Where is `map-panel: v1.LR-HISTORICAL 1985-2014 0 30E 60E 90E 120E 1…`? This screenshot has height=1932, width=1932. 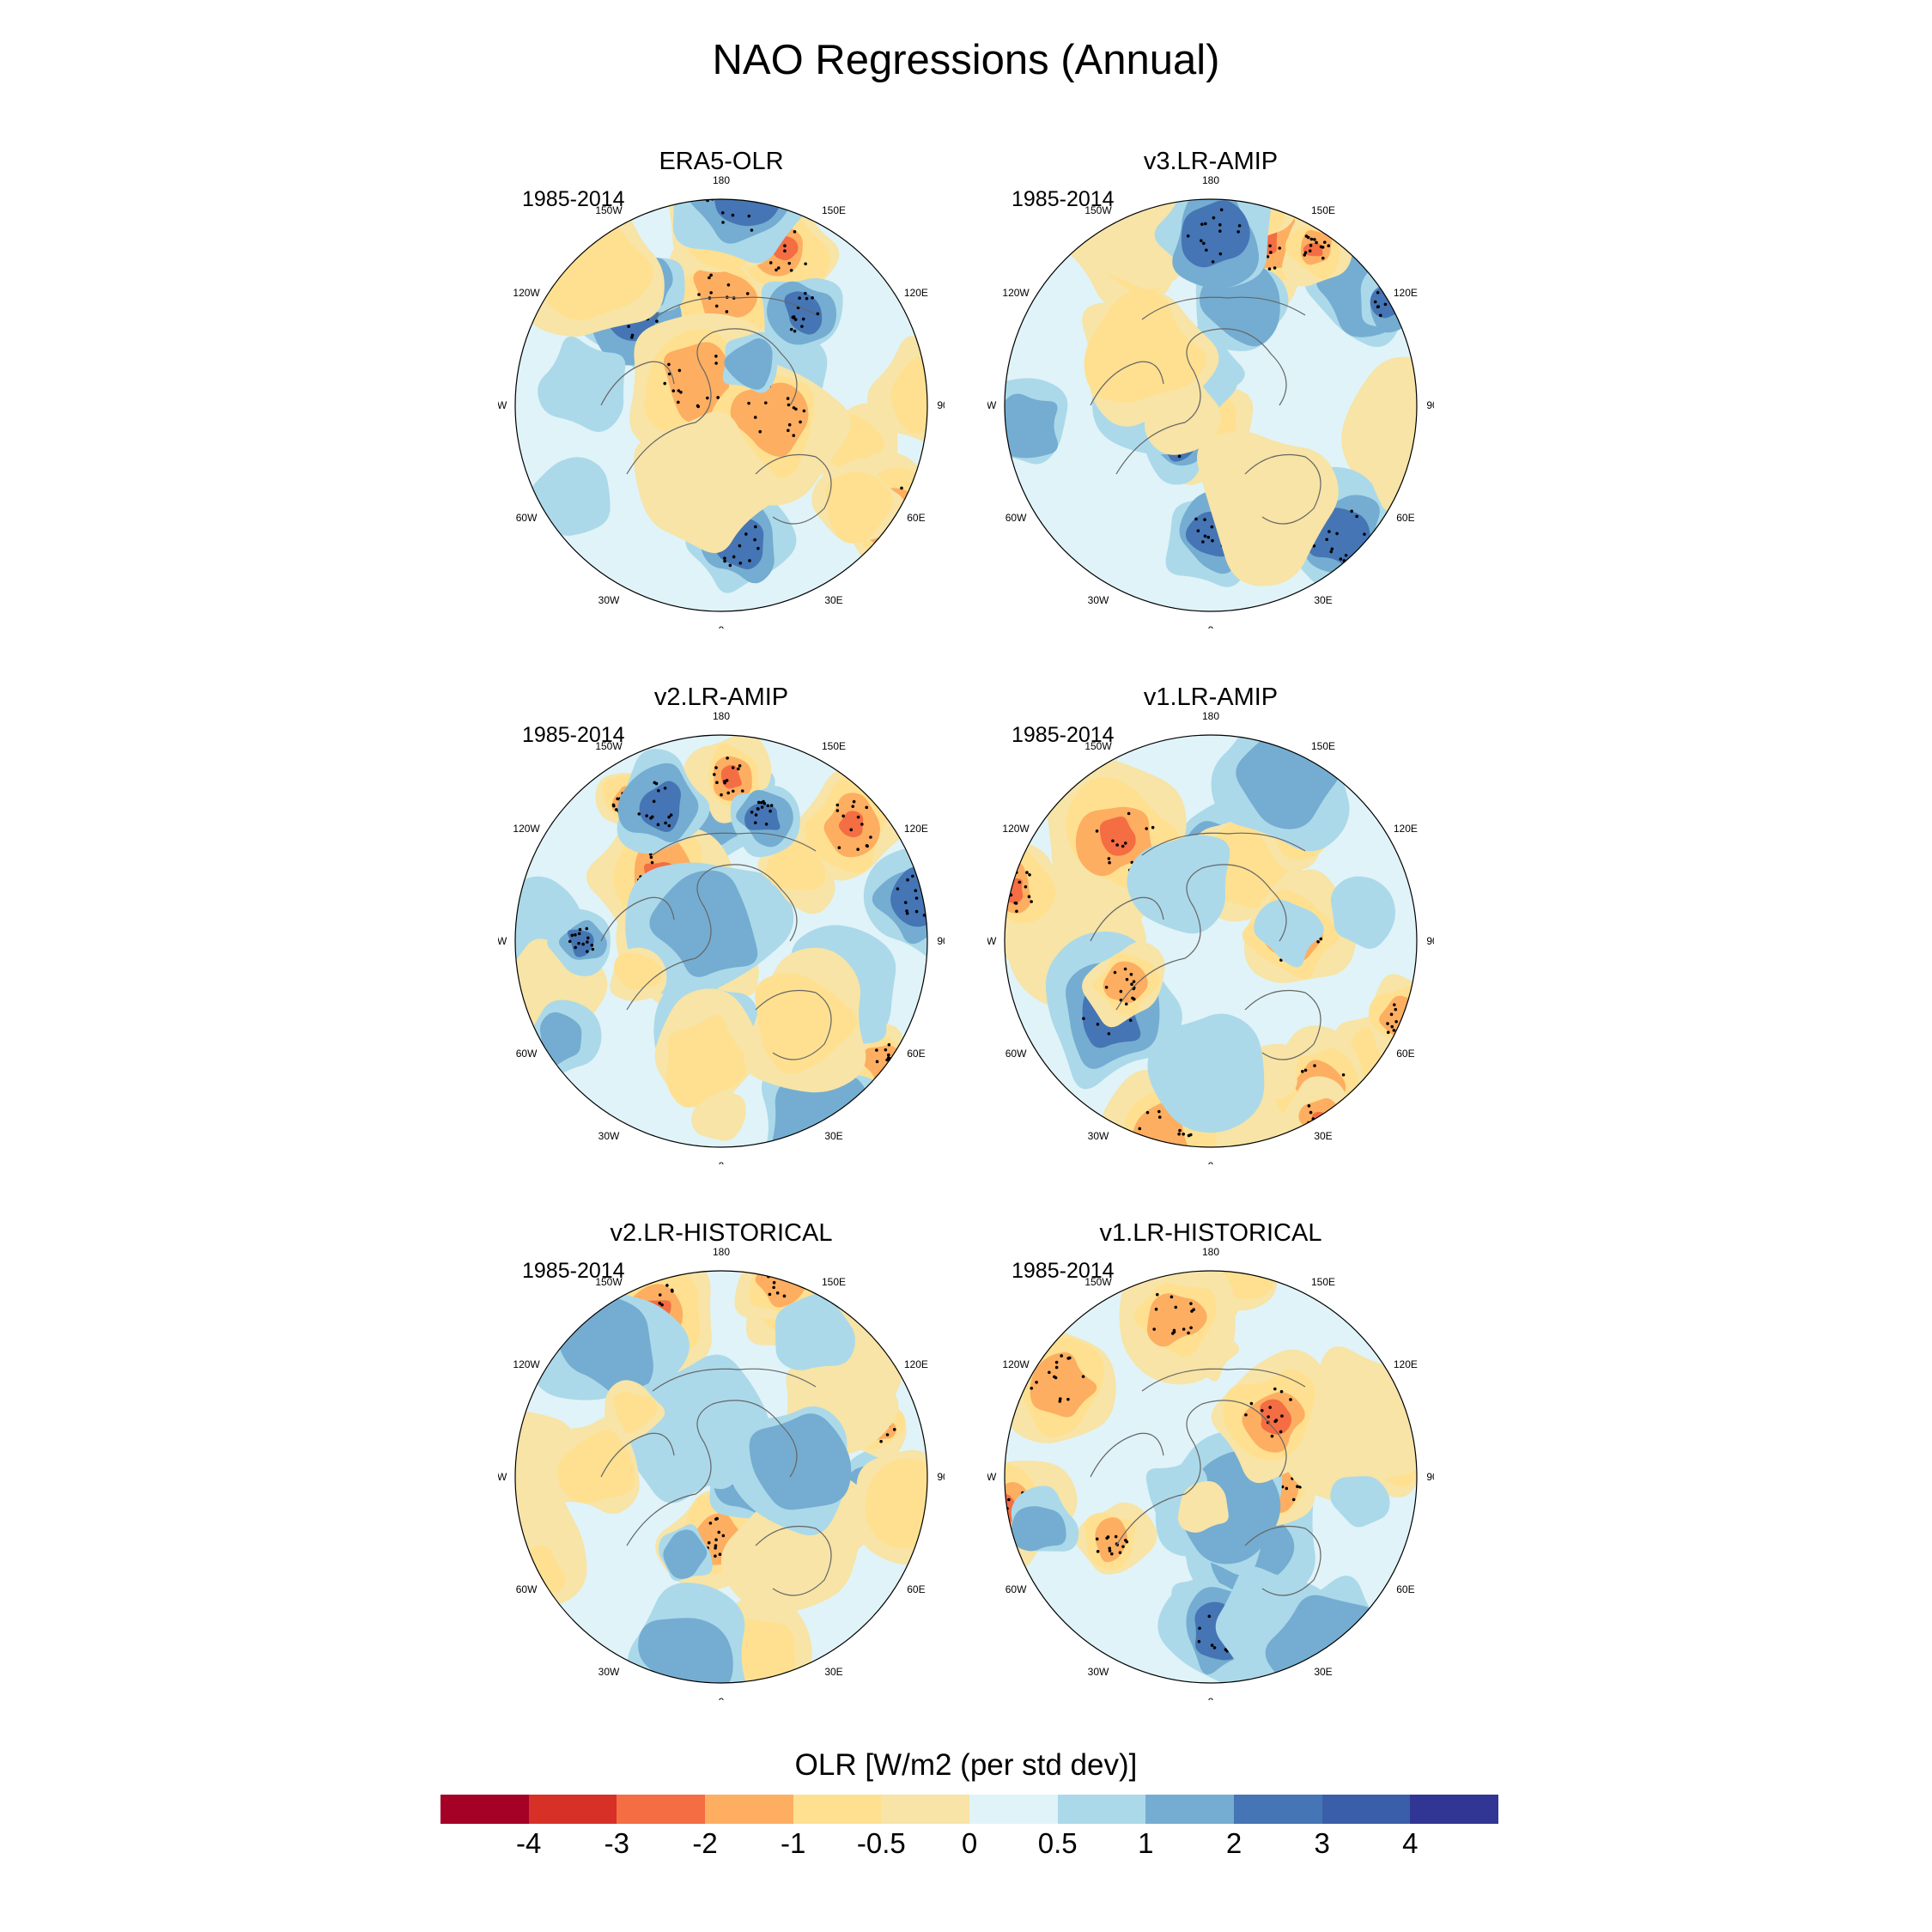
map-panel: v1.LR-HISTORICAL 1985-2014 0 30E 60E 90E 120E 1… is located at coordinates (1210, 1459).